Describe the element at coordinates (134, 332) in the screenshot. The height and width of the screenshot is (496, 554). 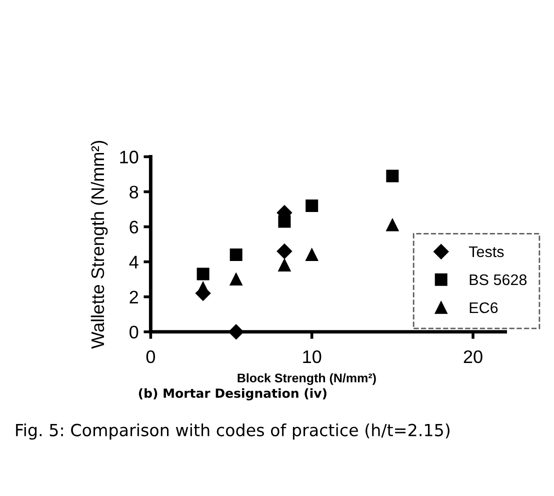
I see `y-tick-label: 0` at that location.